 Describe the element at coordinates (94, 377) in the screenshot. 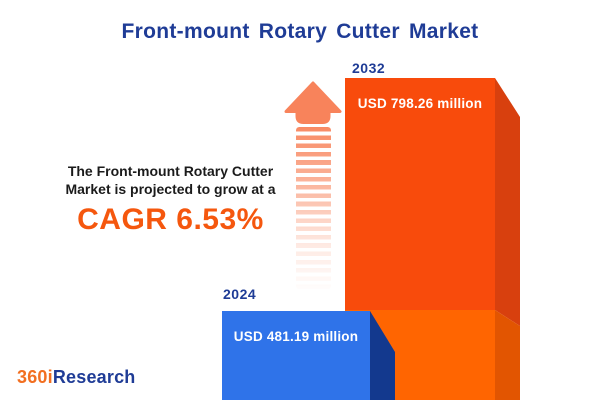

I see `logo-research-text: Research` at that location.